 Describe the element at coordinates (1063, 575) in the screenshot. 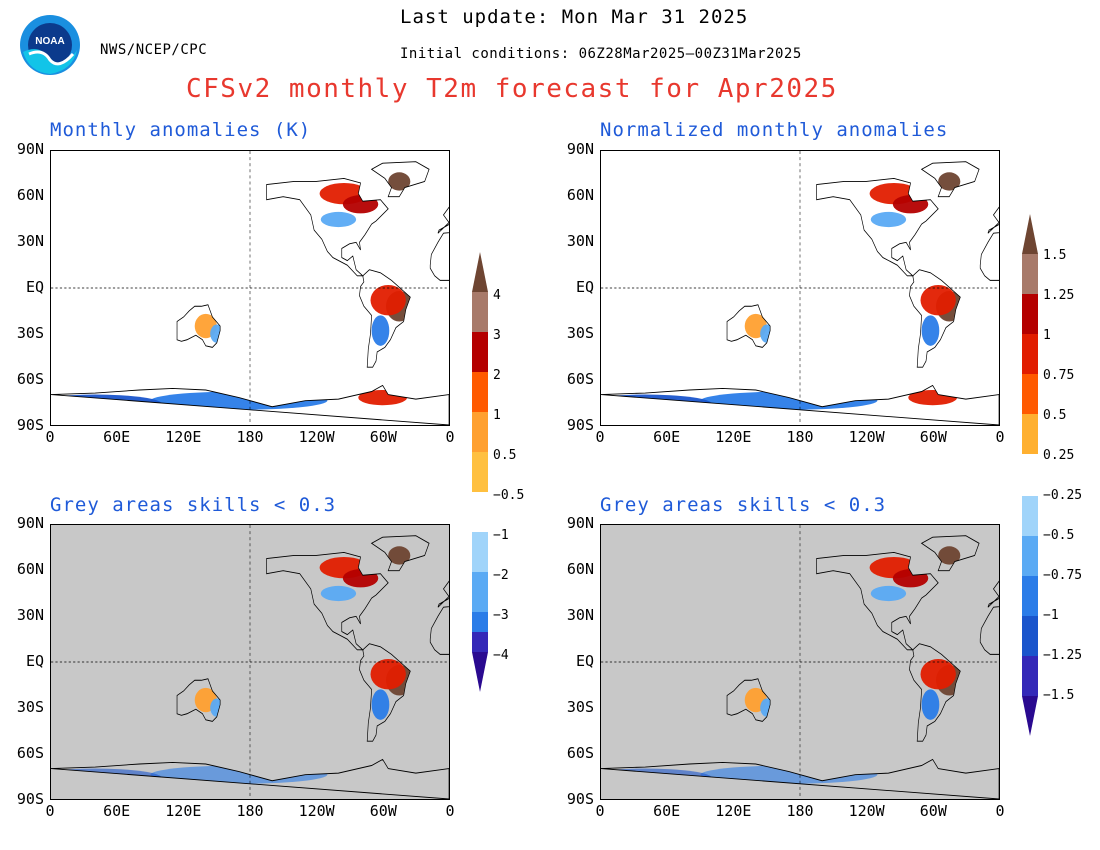

I see `cbar2-label: −0.75` at that location.